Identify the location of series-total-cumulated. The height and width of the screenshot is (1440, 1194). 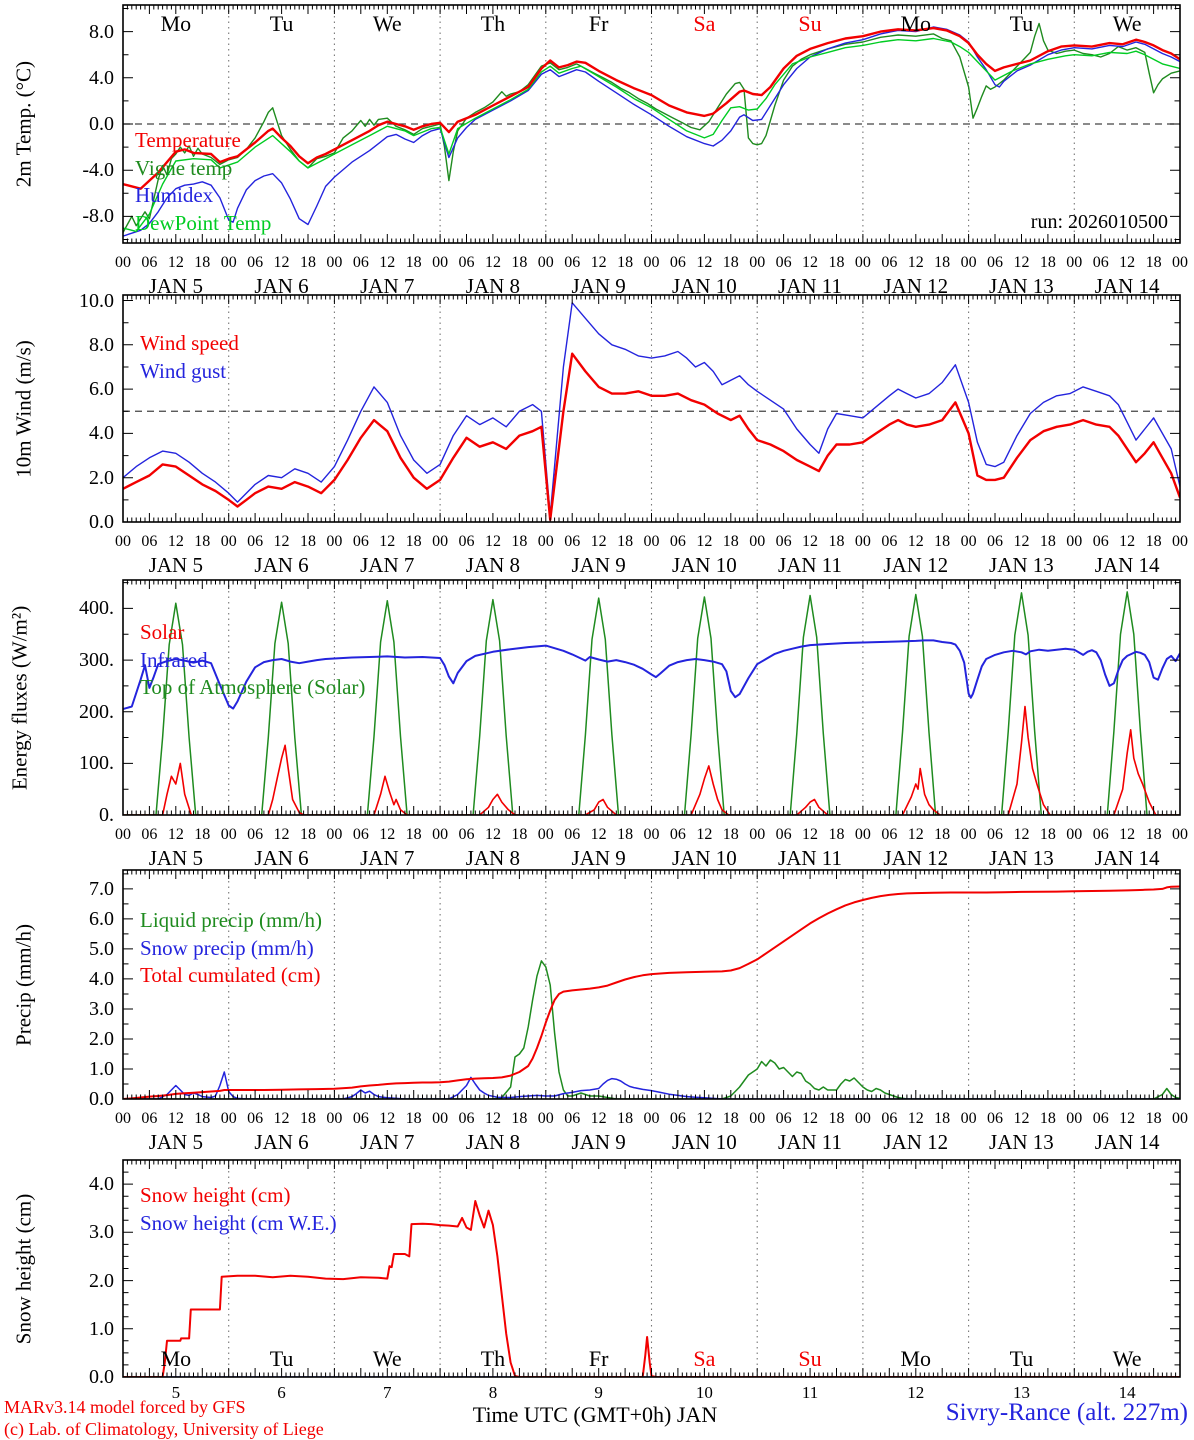
(651, 992).